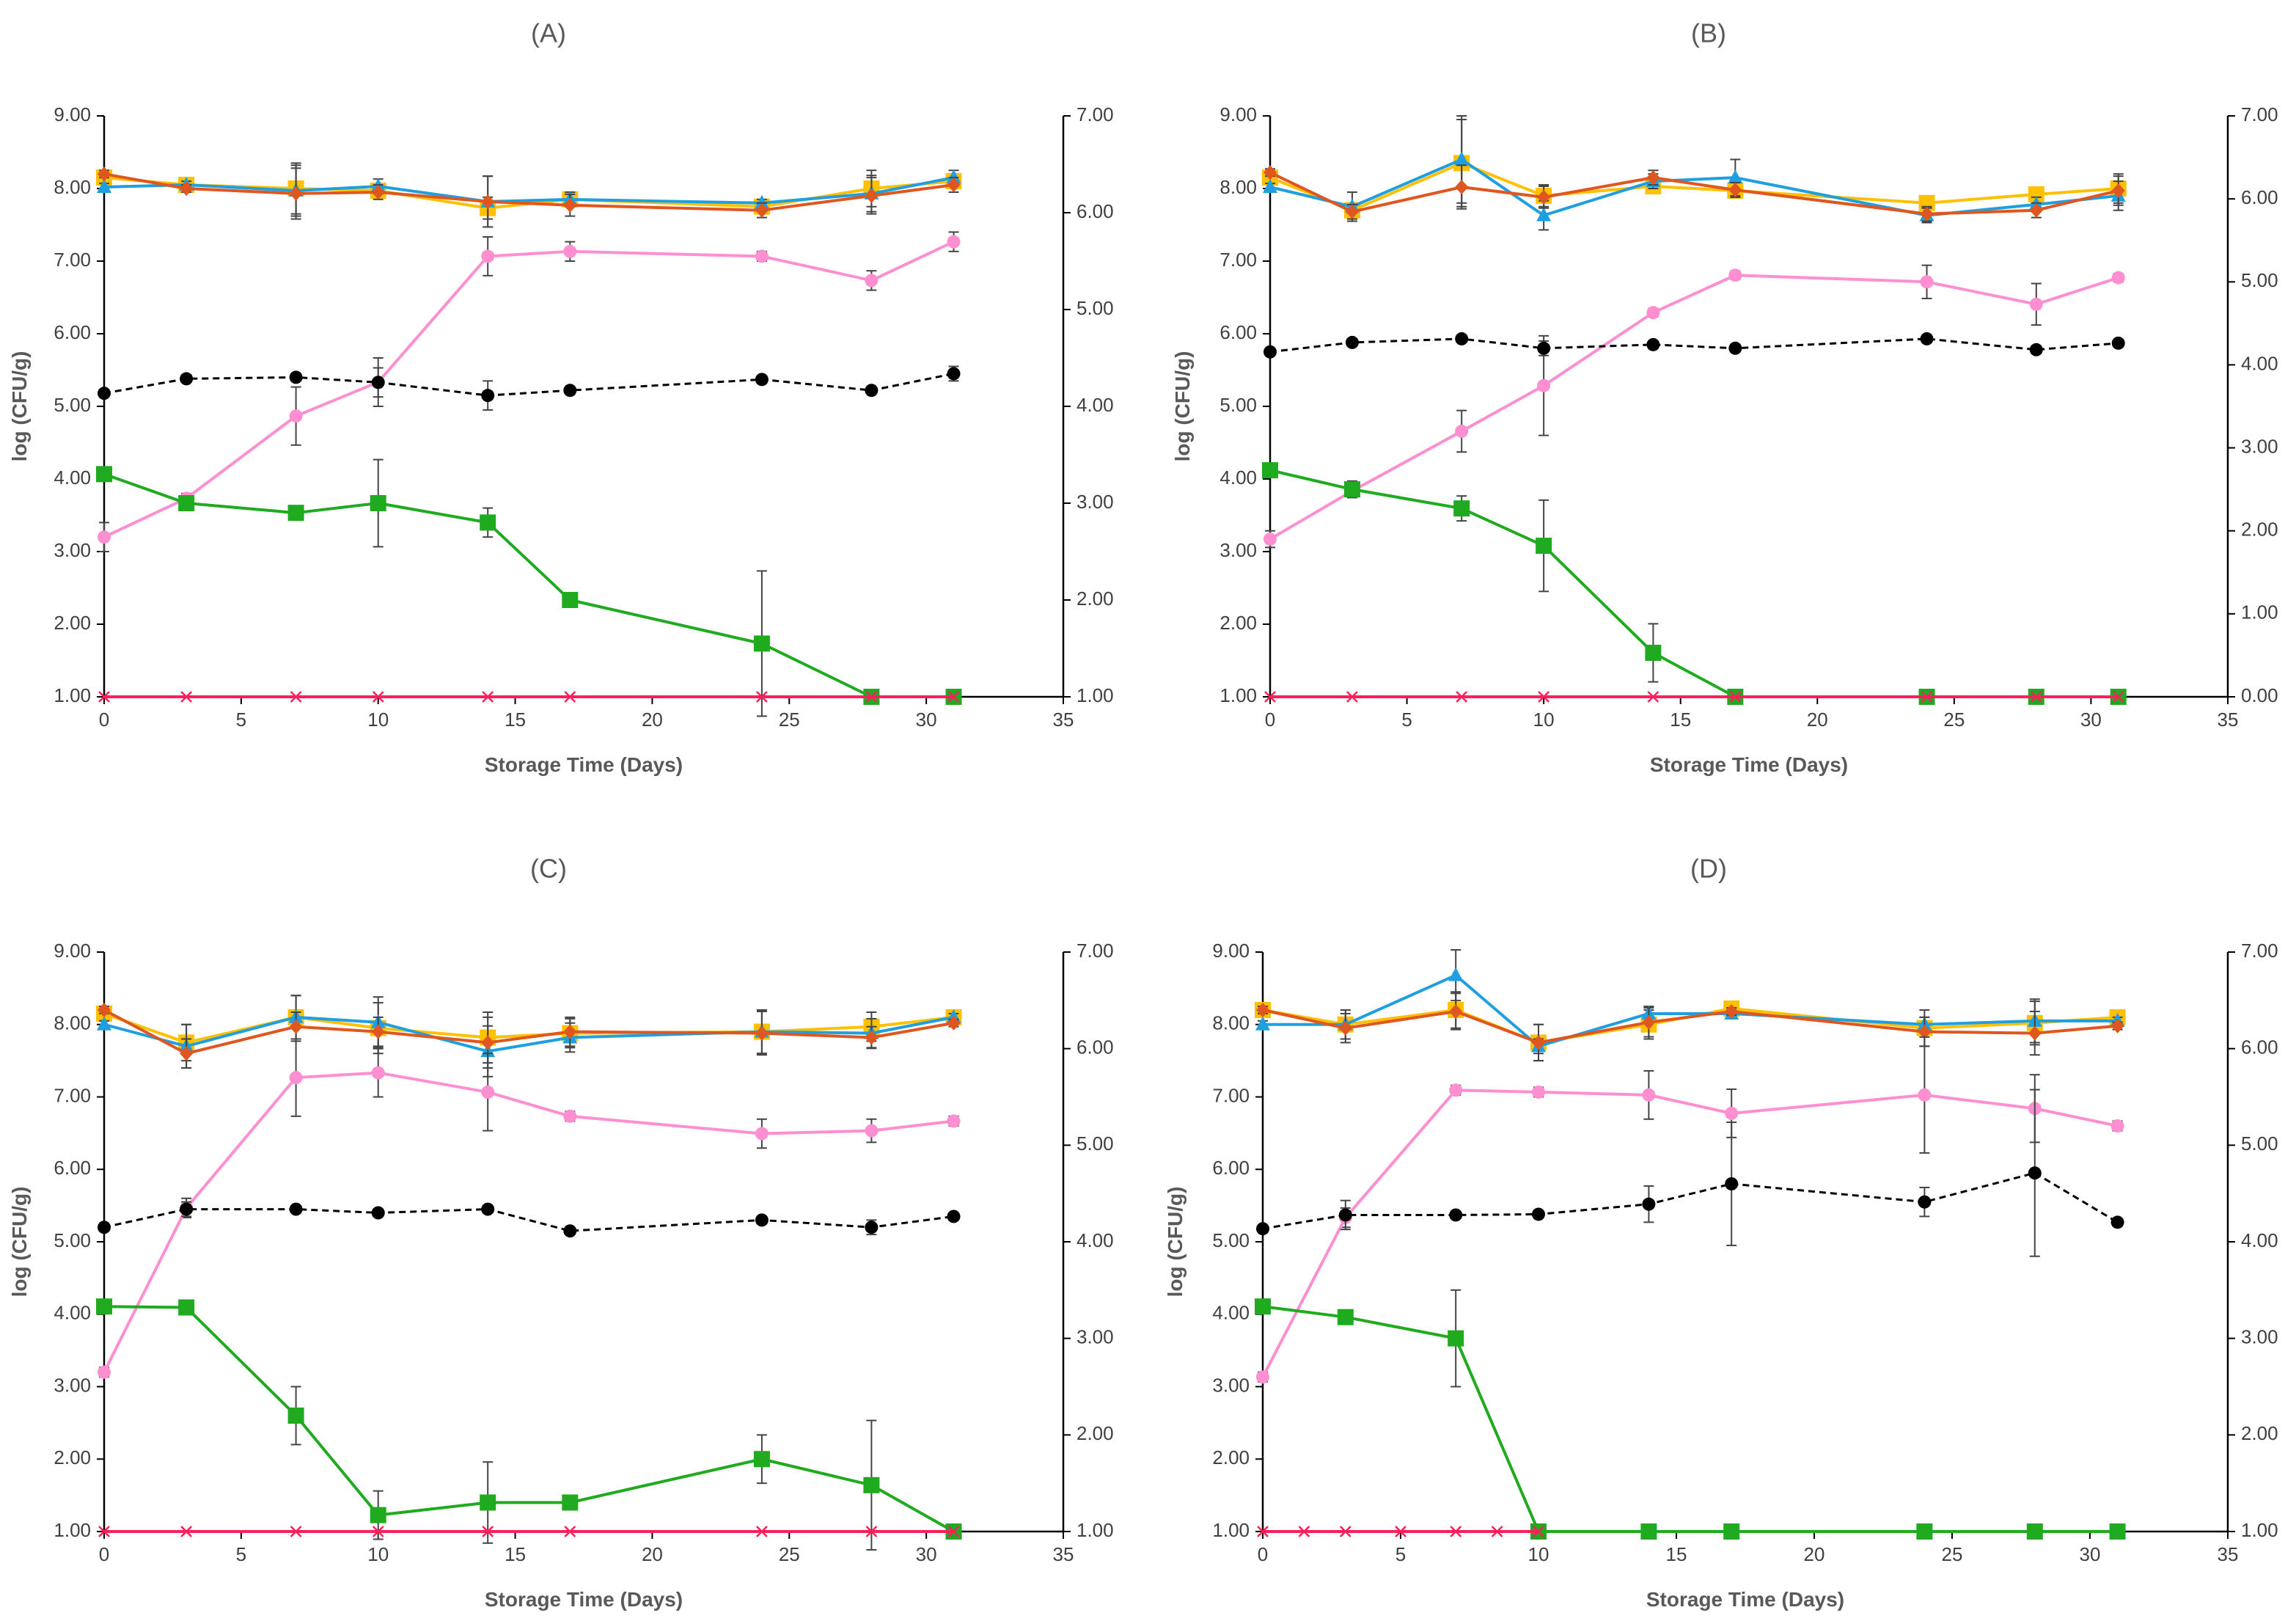 This screenshot has height=1621, width=2296. What do you see at coordinates (2259, 114) in the screenshot?
I see `y2-tick-label: 7.00` at bounding box center [2259, 114].